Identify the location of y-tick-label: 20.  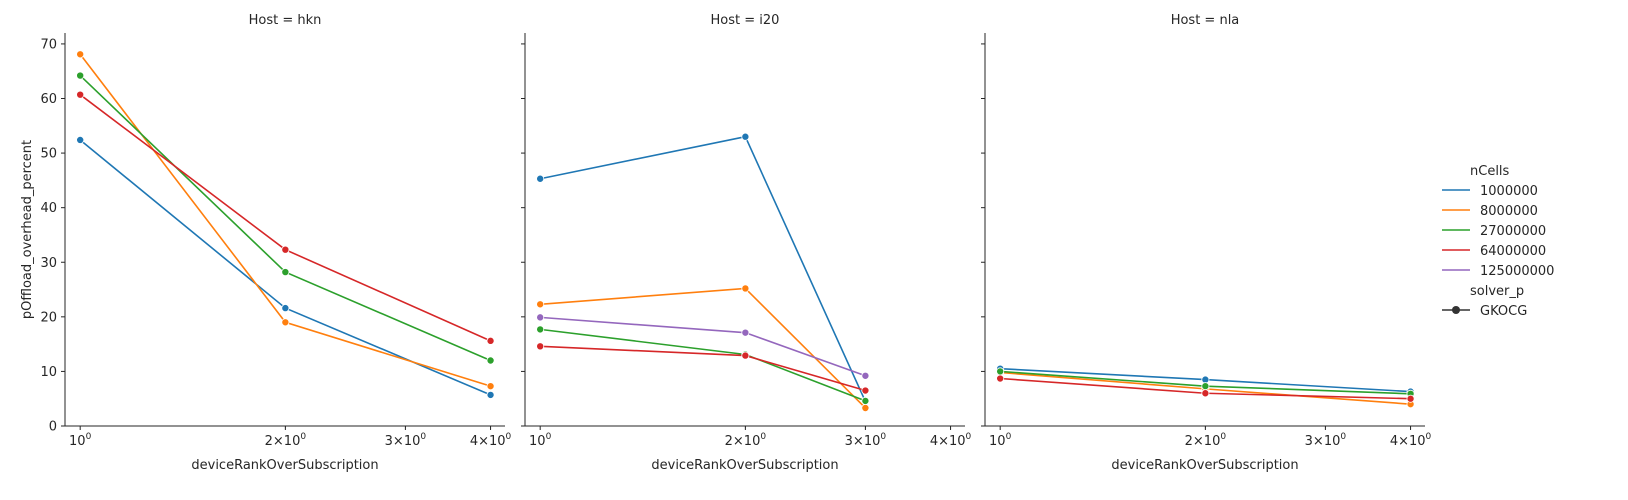
(48, 317).